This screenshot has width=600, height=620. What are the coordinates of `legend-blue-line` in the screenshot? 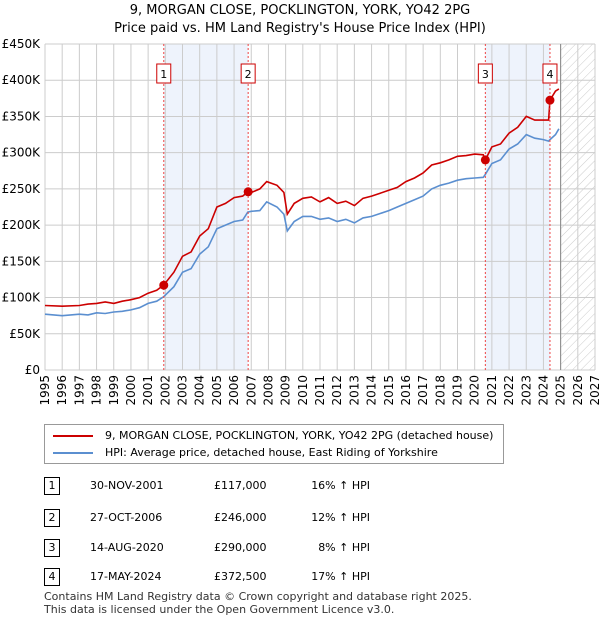 It's located at (73, 452).